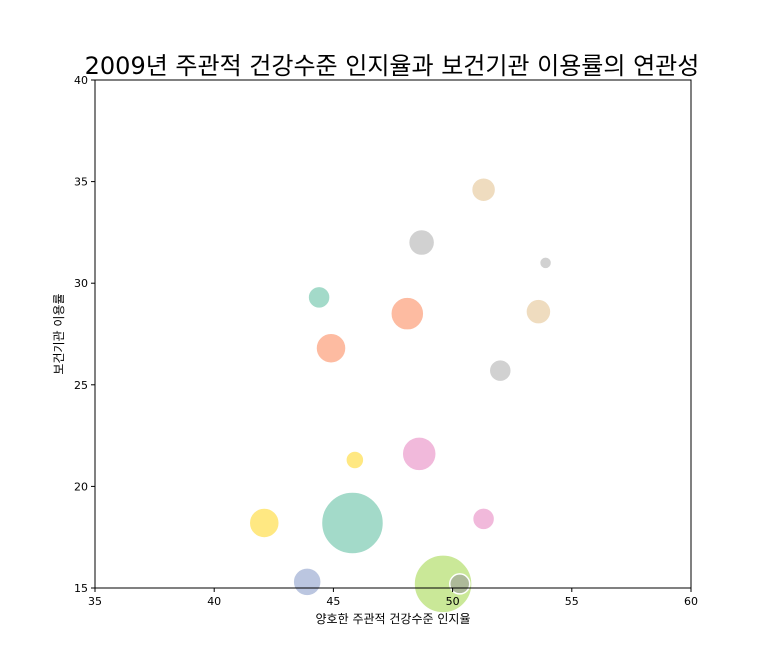 Image resolution: width=768 pixels, height=672 pixels. I want to click on y-tick-label: 30, so click(81, 283).